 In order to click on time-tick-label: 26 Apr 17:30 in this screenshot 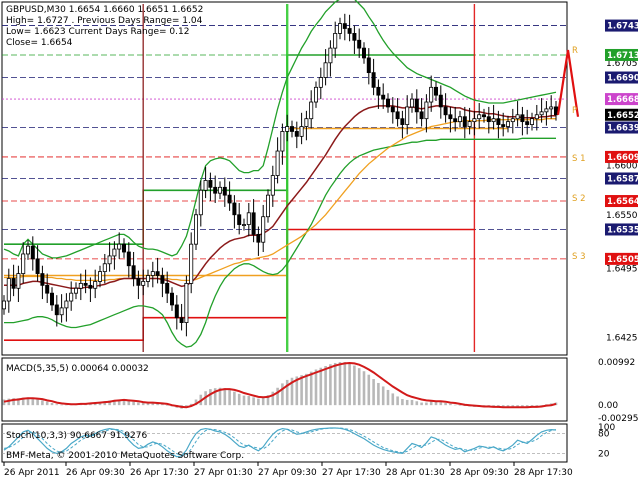, I will do `click(159, 473)`.